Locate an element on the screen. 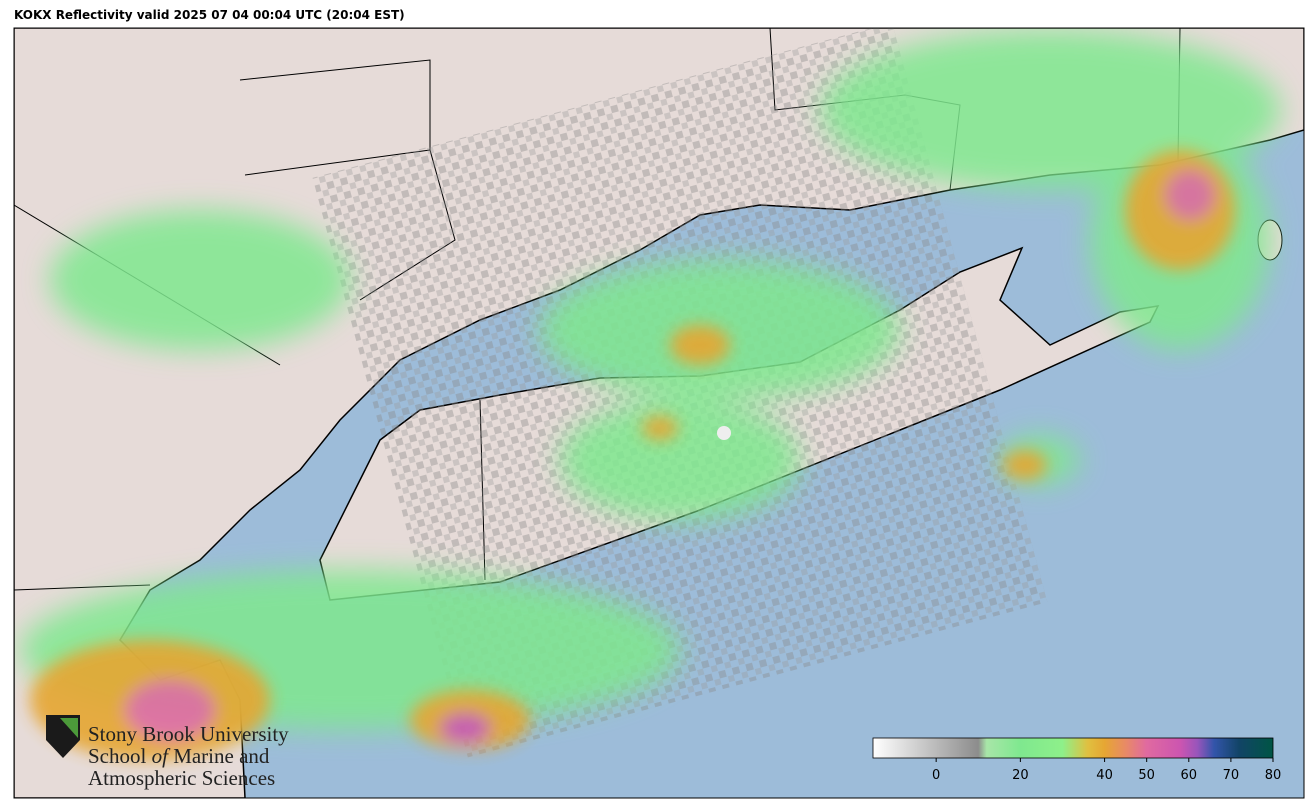  colorbar-tick-label: 40 is located at coordinates (1104, 775).